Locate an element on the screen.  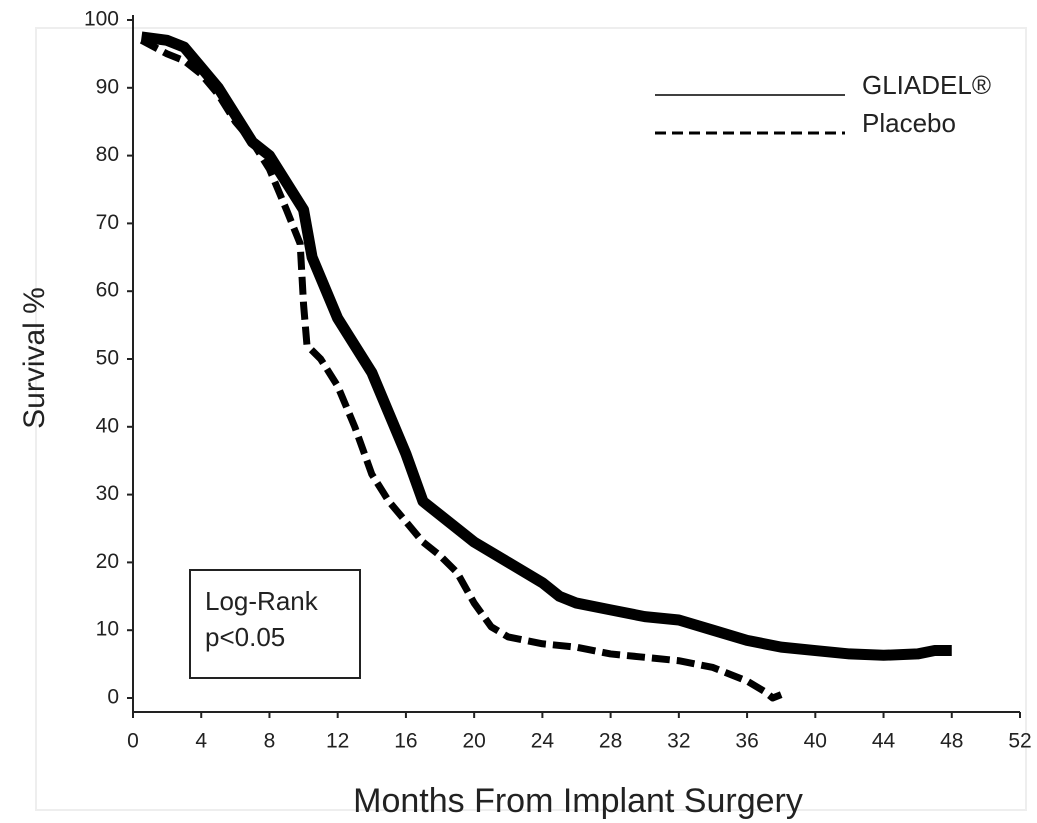
annotation-text: Log-Rank is located at coordinates (262, 601).